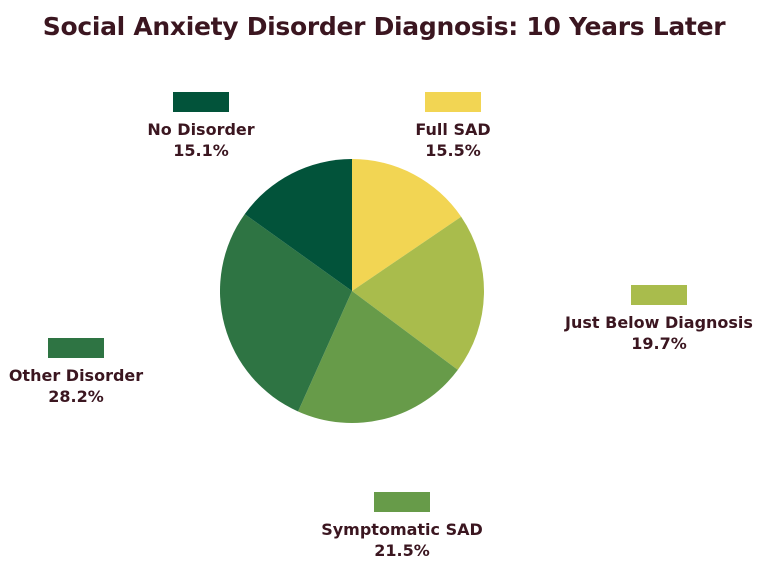 The height and width of the screenshot is (576, 768). I want to click on pie-slice-just-below-diagnosis, so click(418, 293).